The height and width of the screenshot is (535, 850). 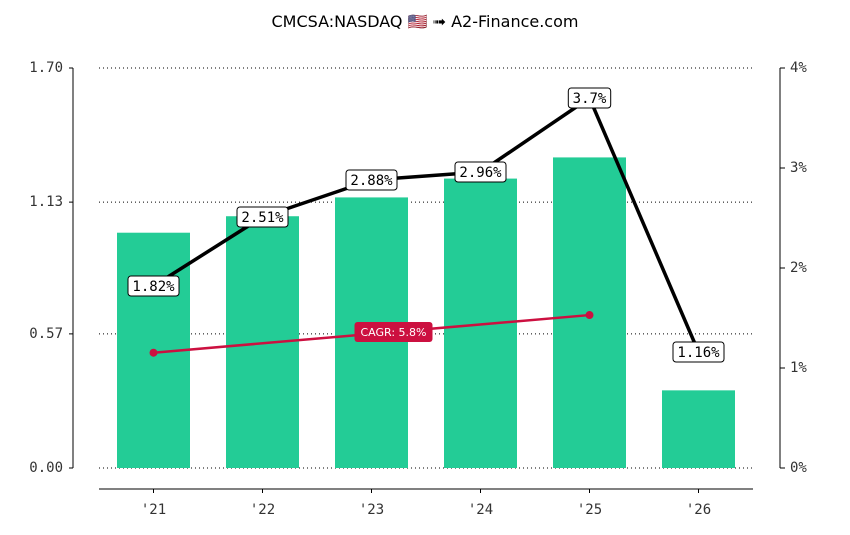 What do you see at coordinates (798, 268) in the screenshot?
I see `right-tick-label: 2%` at bounding box center [798, 268].